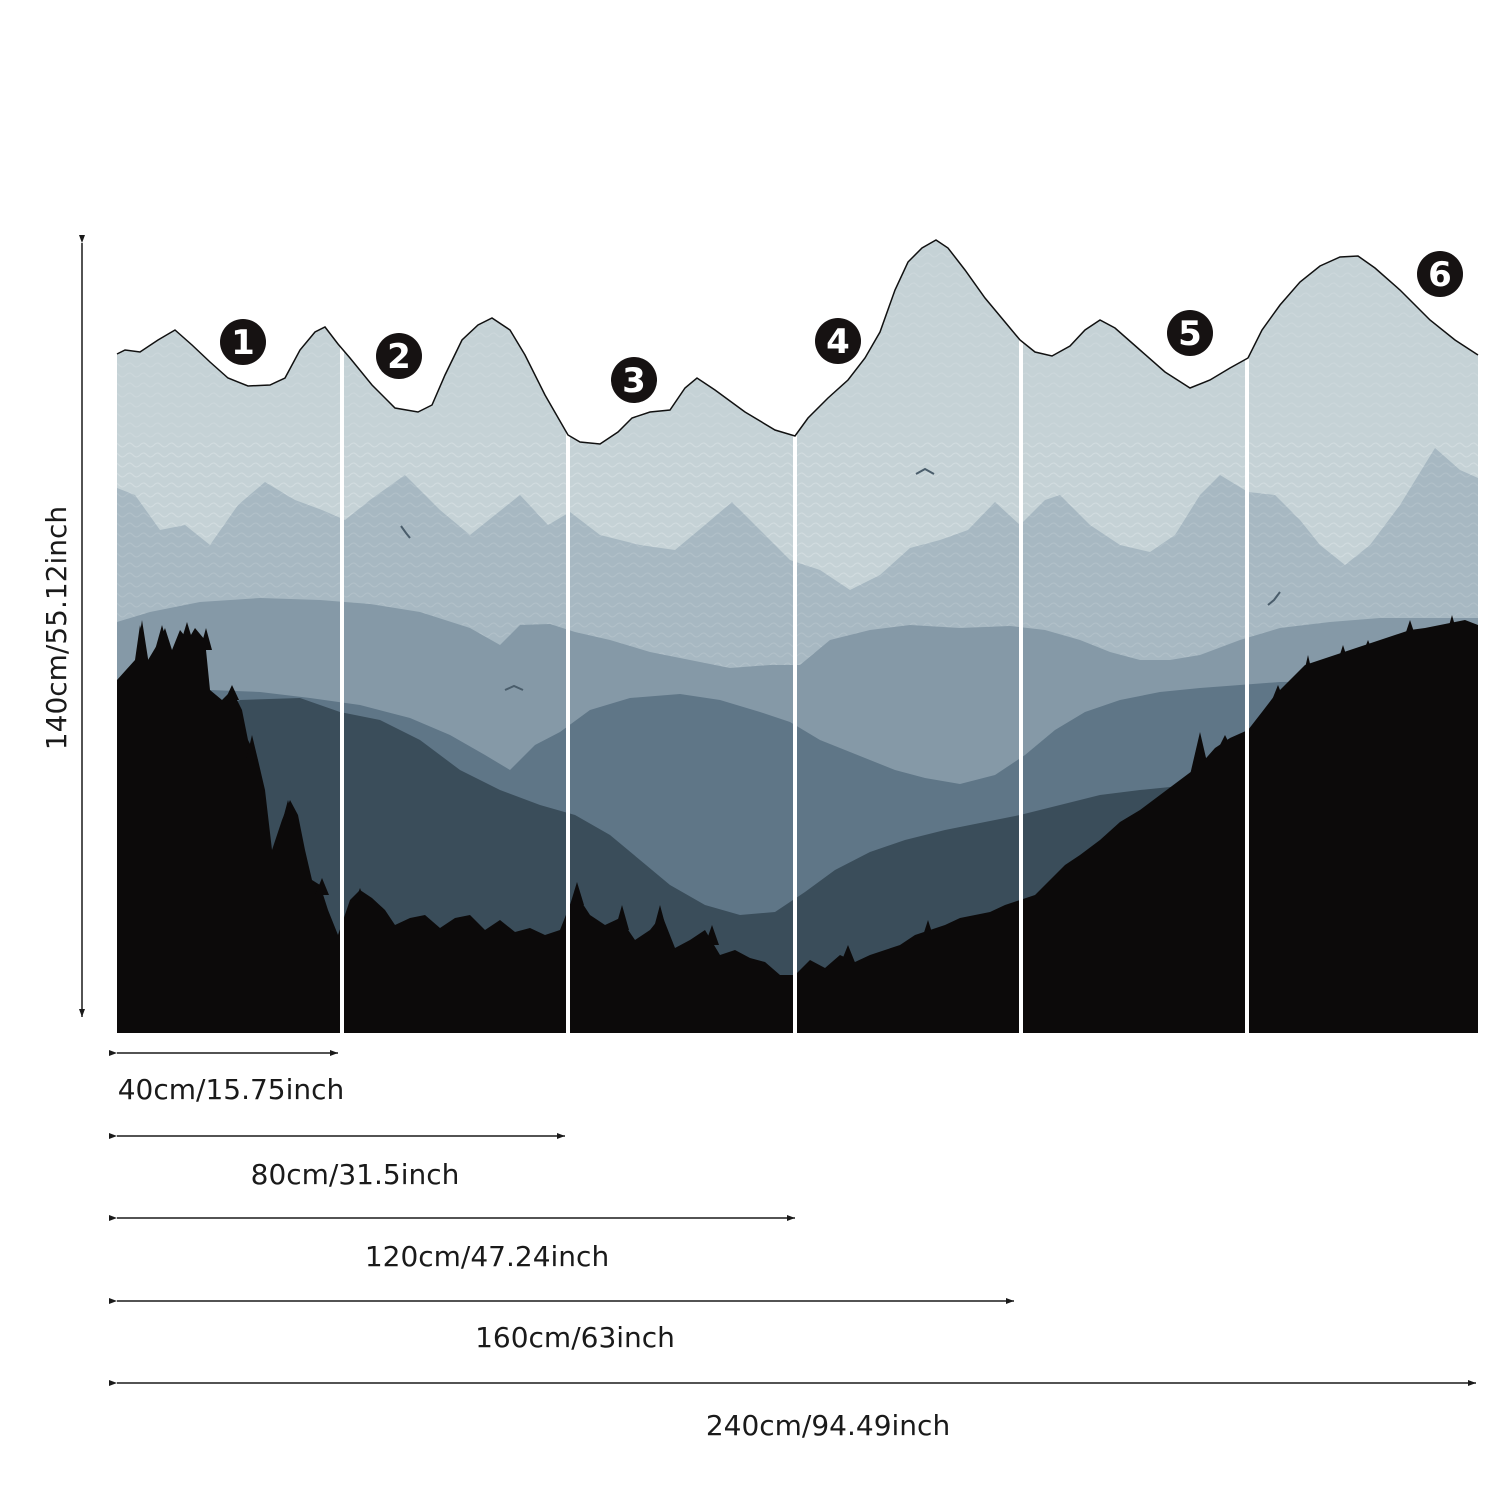 This screenshot has height=1500, width=1500. What do you see at coordinates (231, 1089) in the screenshot?
I see `width-label-40cm: 40cm/15.75inch` at bounding box center [231, 1089].